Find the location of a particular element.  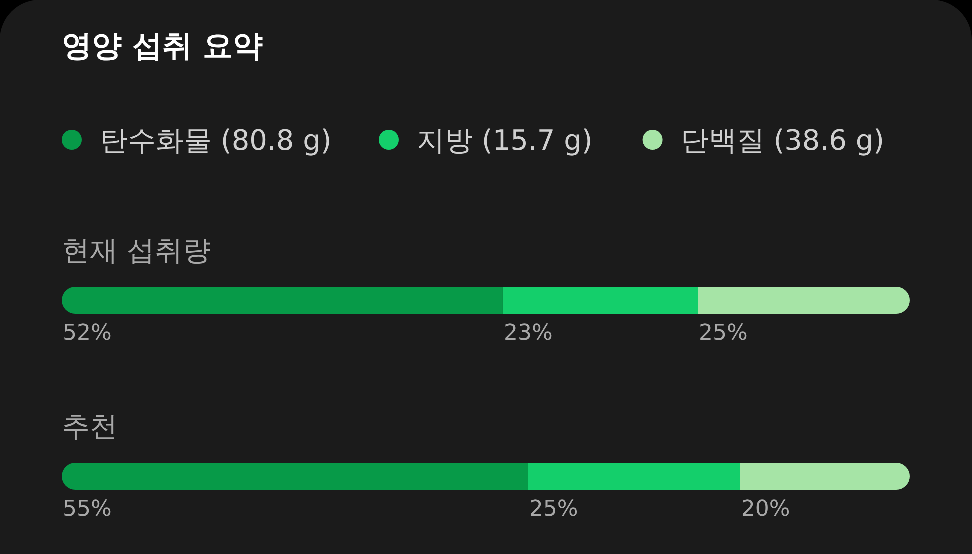

chart-title: 영양 섭취 요약 is located at coordinates (162, 46).